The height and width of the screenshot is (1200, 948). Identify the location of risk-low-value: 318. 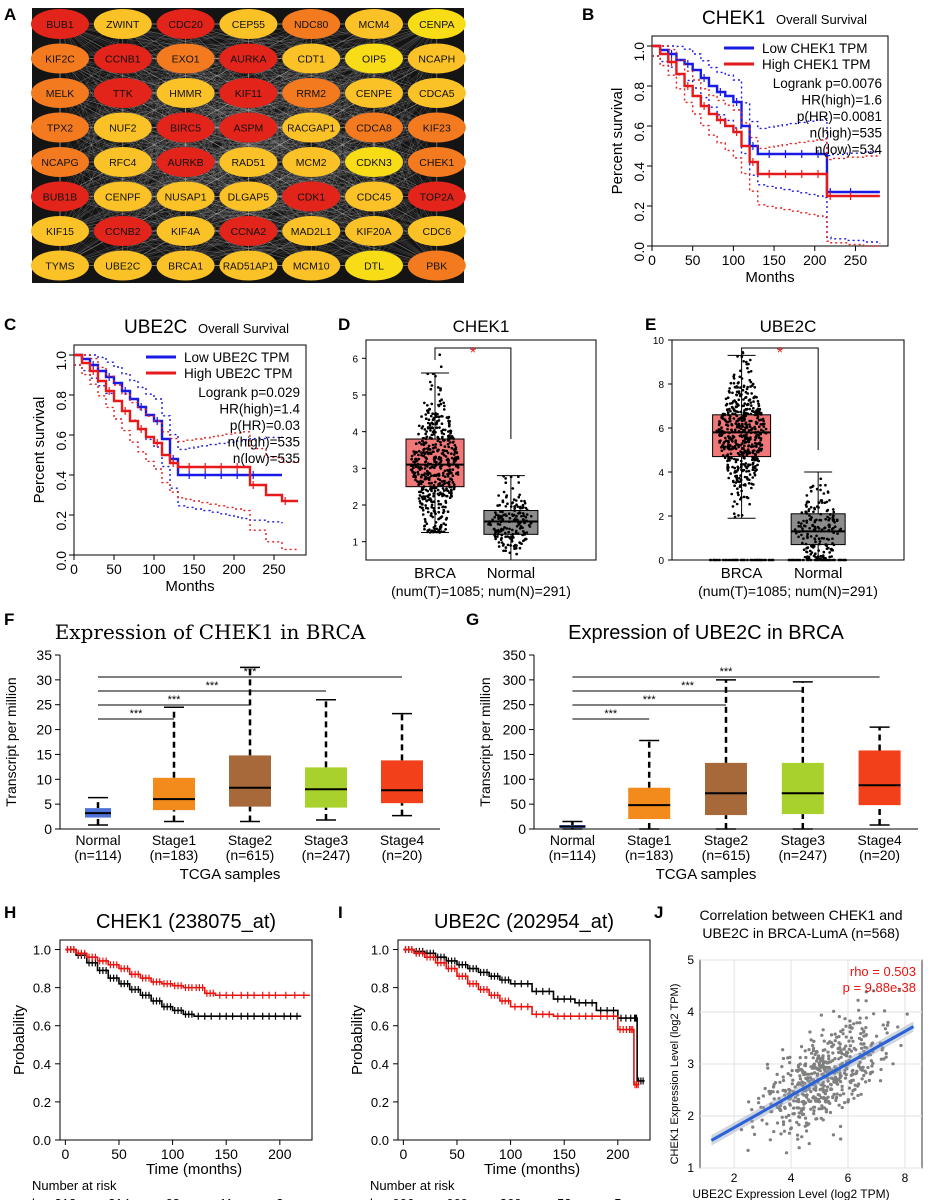
(66, 1198).